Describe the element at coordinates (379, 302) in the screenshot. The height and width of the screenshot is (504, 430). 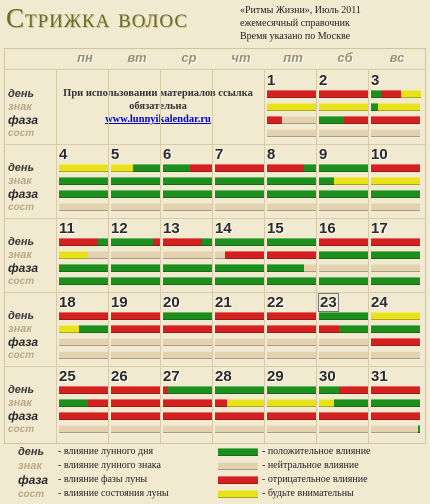
I see `day-number: 24` at that location.